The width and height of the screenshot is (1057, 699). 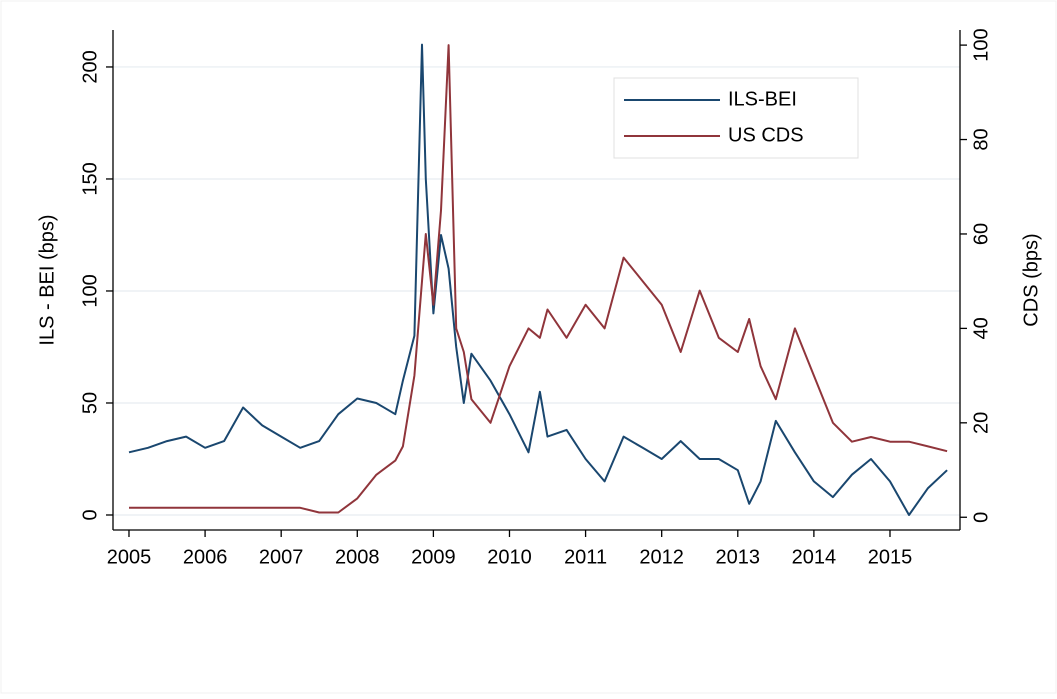 I want to click on x-tick-label: 2010, so click(x=509, y=557).